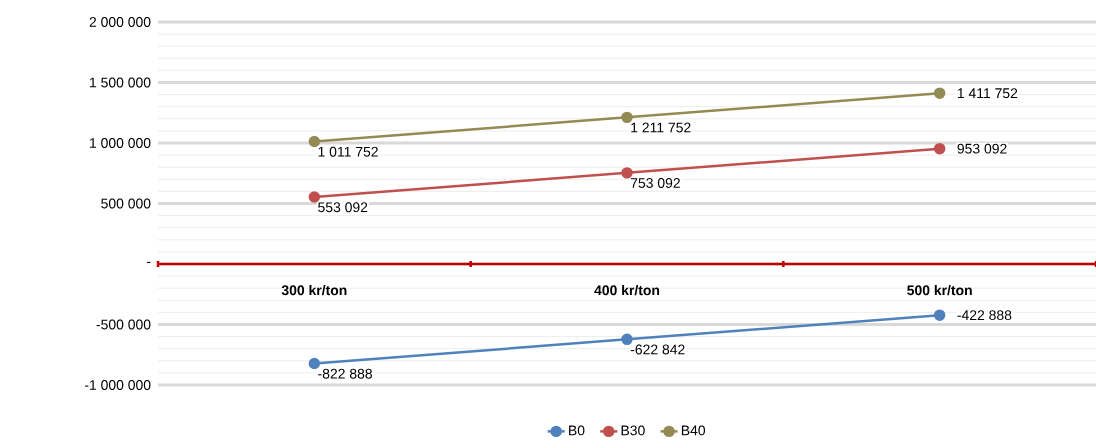 The height and width of the screenshot is (448, 1096). I want to click on data-label: 1 011 752, so click(348, 151).